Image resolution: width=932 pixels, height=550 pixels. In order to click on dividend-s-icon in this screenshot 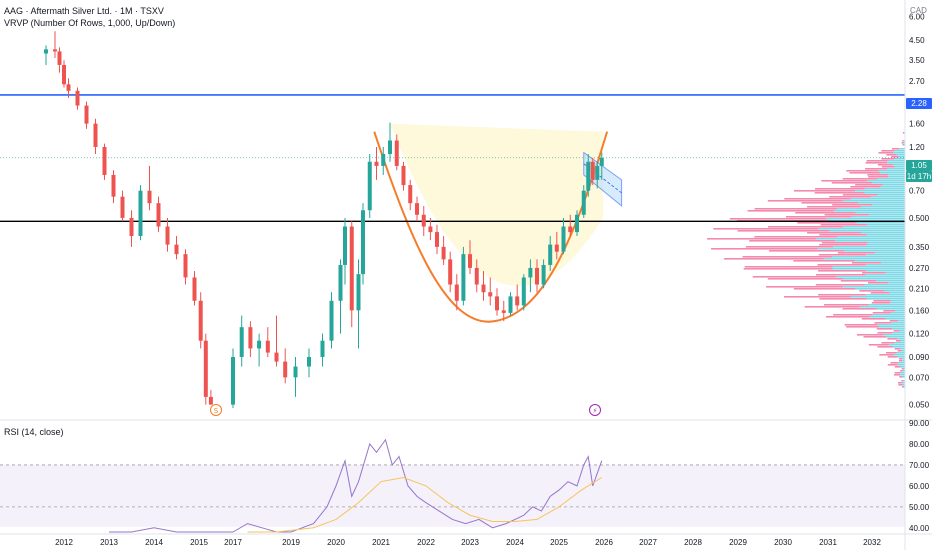, I will do `click(216, 410)`.